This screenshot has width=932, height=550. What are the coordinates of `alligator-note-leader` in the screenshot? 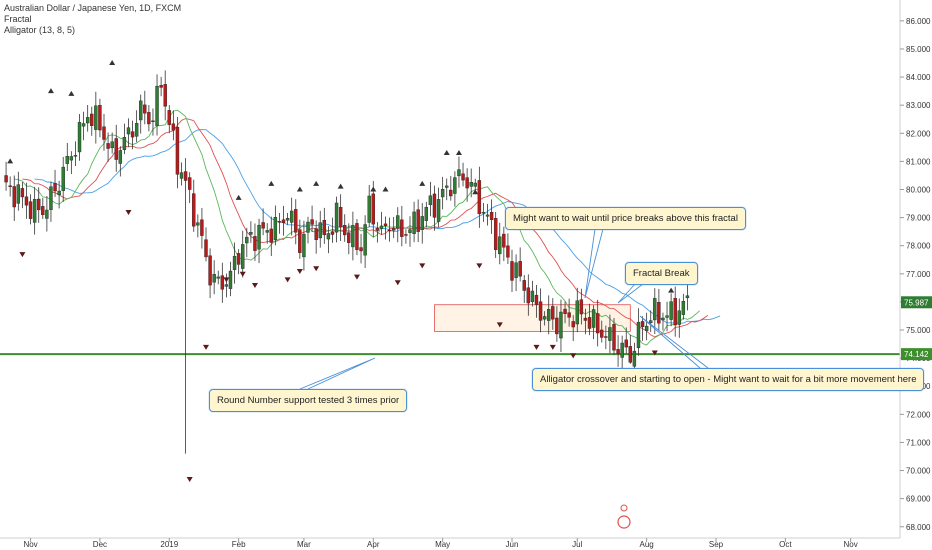 It's located at (674, 342).